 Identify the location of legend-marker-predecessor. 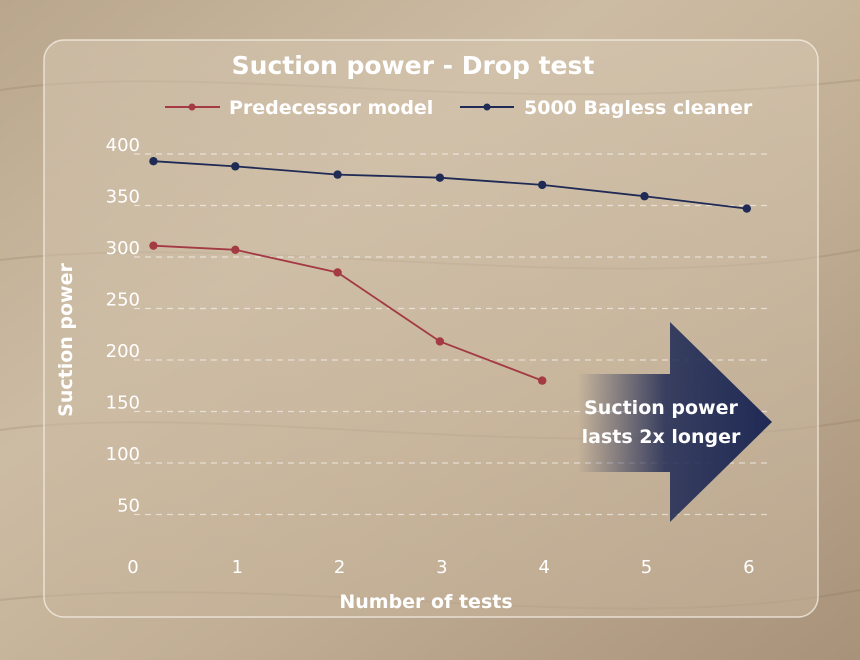
(192, 107).